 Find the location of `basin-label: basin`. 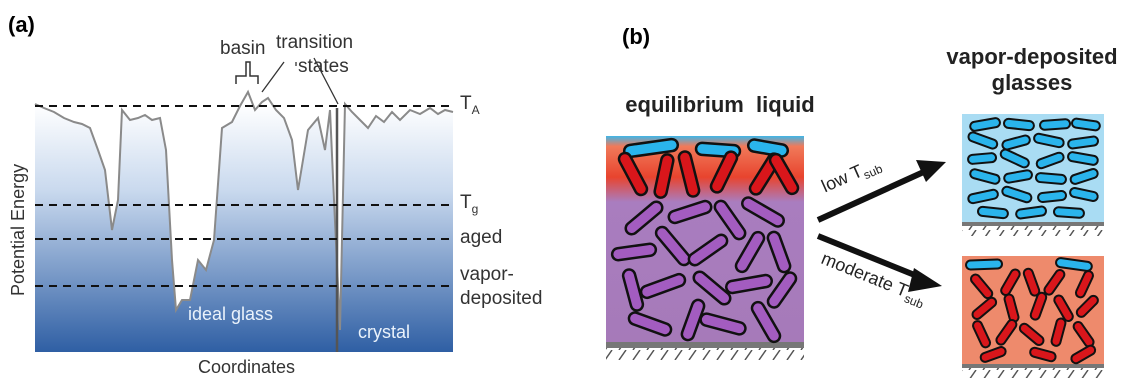

basin-label: basin is located at coordinates (243, 48).